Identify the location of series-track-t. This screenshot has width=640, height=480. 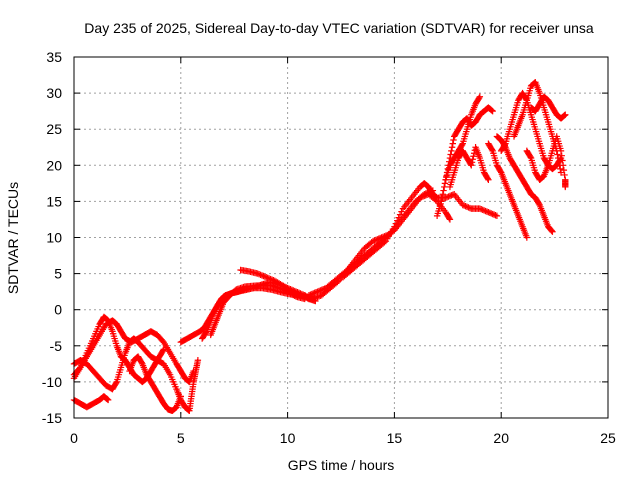
(548, 107).